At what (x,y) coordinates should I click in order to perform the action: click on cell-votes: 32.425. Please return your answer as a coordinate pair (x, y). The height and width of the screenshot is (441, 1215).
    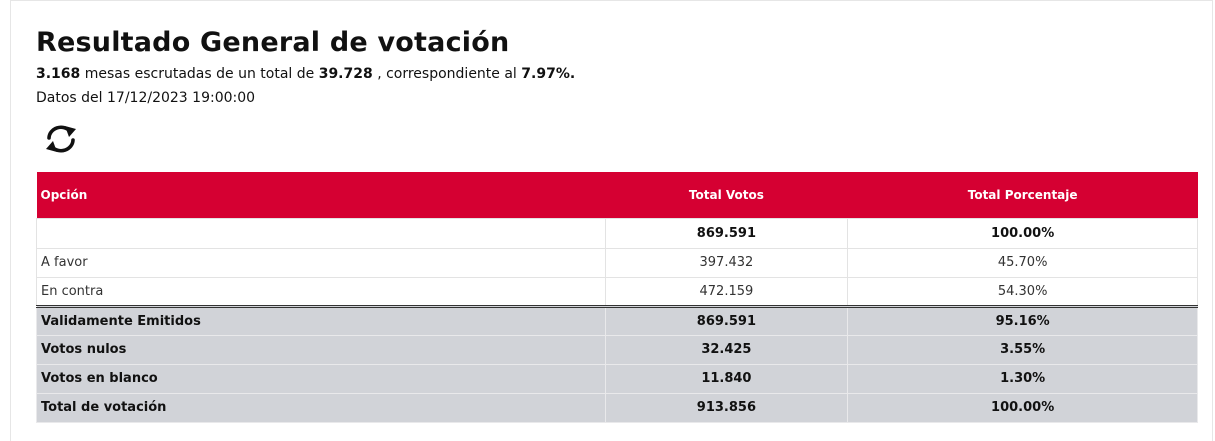
    Looking at the image, I should click on (726, 349).